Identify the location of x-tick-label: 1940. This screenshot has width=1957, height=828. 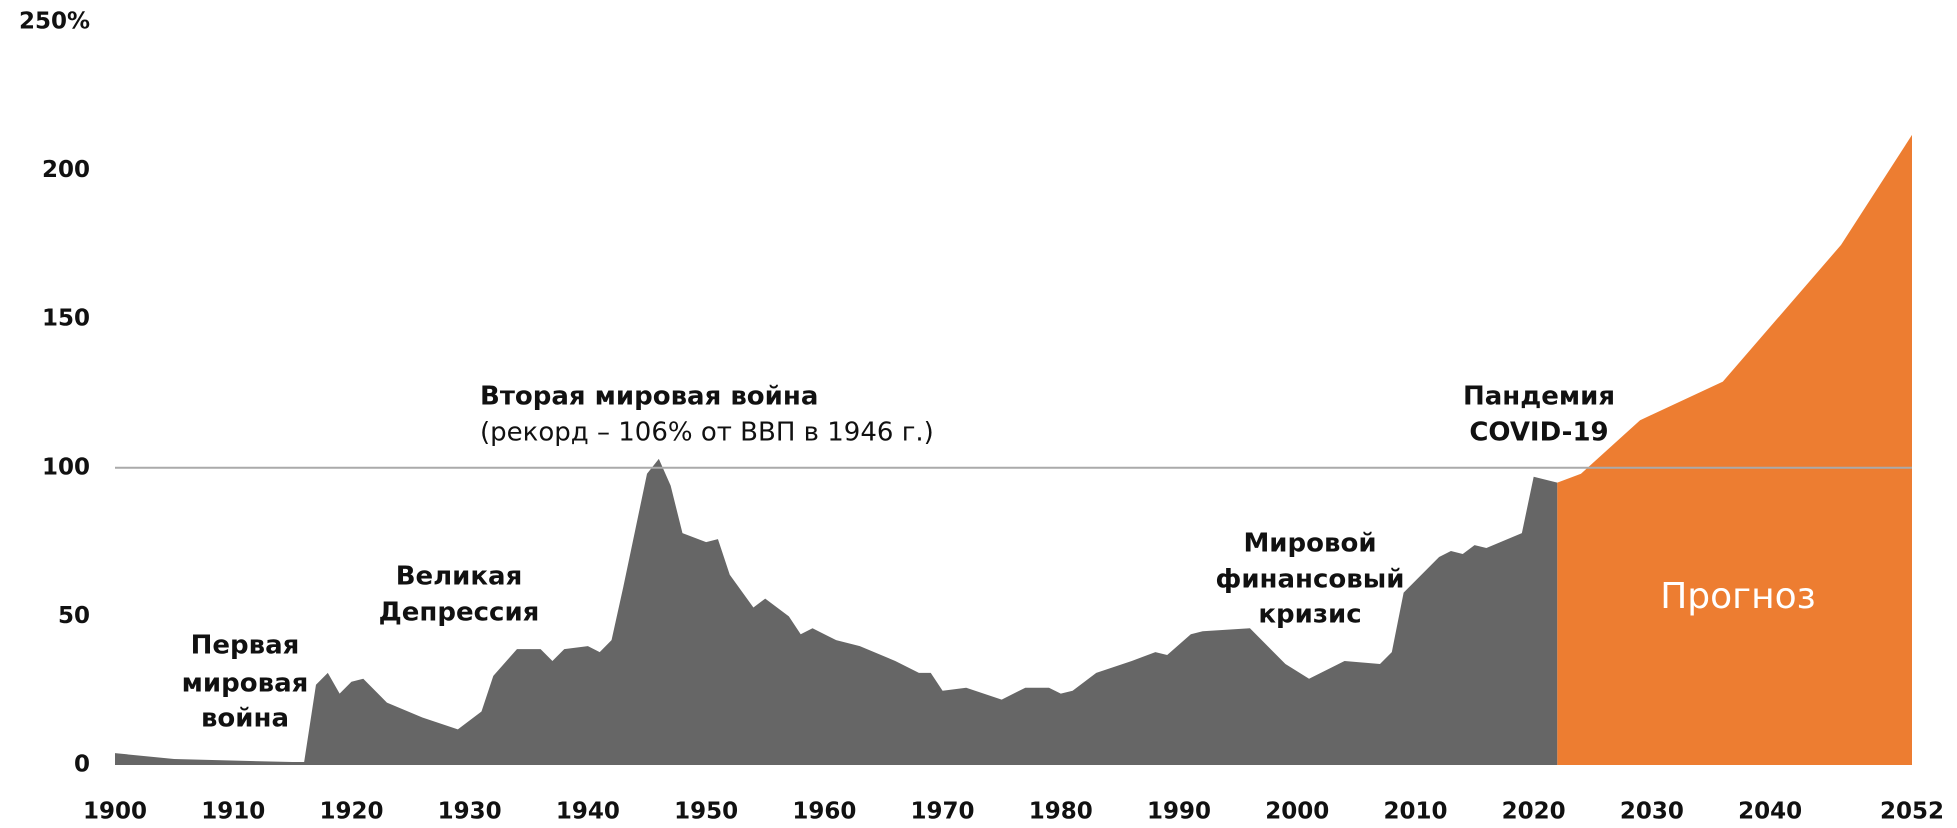
(588, 812).